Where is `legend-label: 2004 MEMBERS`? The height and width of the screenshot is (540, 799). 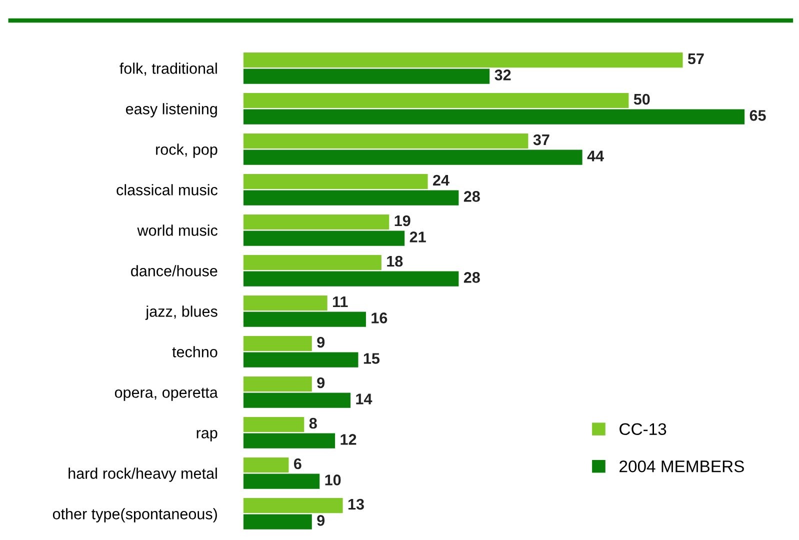 legend-label: 2004 MEMBERS is located at coordinates (682, 466).